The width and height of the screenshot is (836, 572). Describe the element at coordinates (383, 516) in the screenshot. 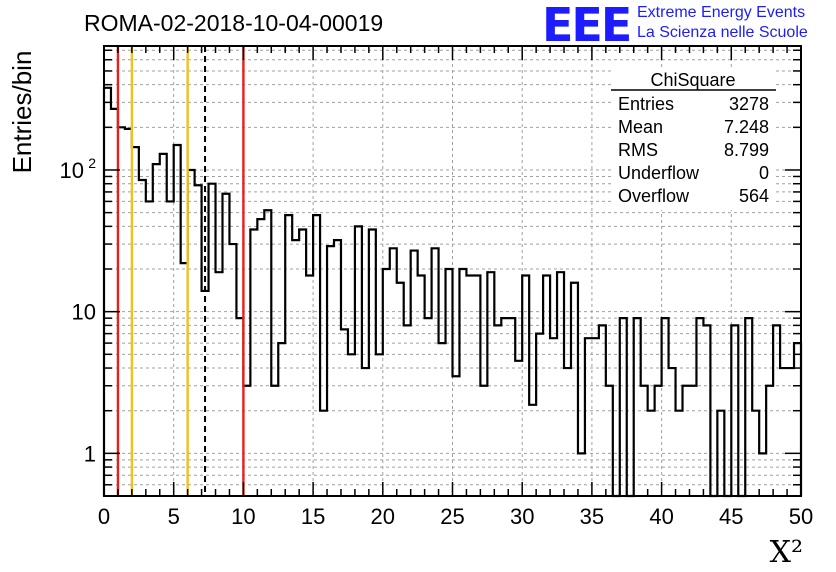

I see `x-tick-label: 20` at that location.